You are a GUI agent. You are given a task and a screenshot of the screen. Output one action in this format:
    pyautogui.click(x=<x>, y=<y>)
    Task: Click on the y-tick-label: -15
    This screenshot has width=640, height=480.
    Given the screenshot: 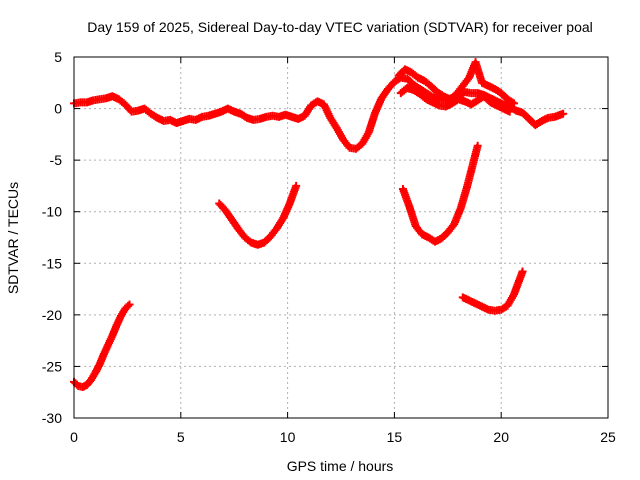 What is the action you would take?
    pyautogui.click(x=52, y=263)
    